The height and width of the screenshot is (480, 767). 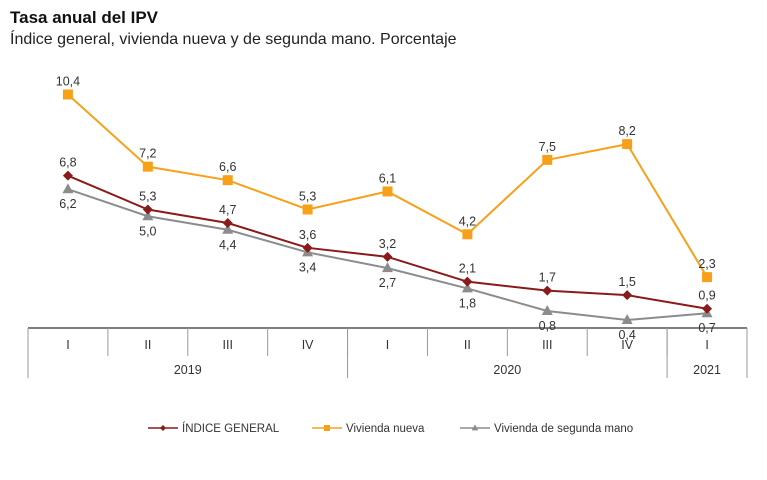 I want to click on data-label: 6,2, so click(x=67, y=204).